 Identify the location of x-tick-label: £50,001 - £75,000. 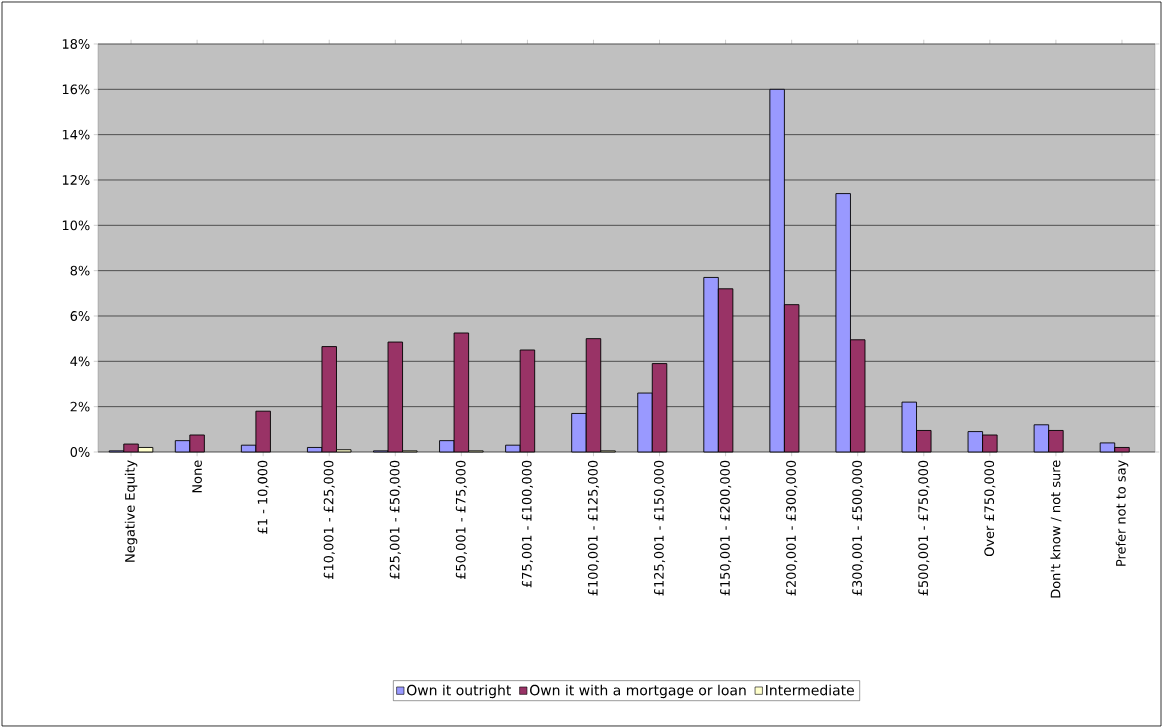
(461, 519).